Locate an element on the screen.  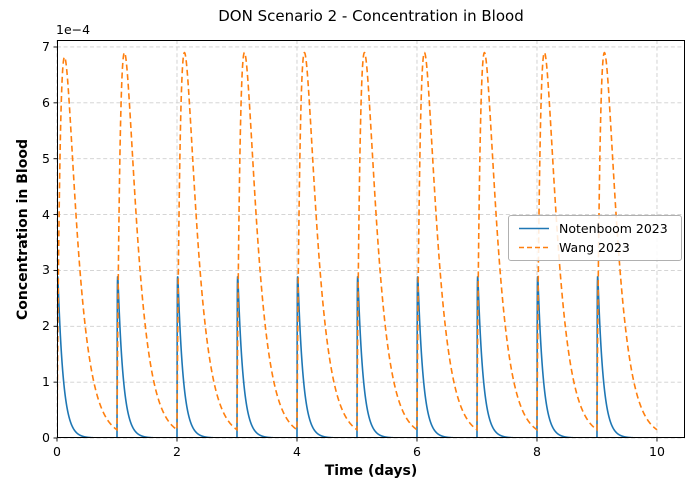
x-tick-label: 6 is located at coordinates (417, 451).